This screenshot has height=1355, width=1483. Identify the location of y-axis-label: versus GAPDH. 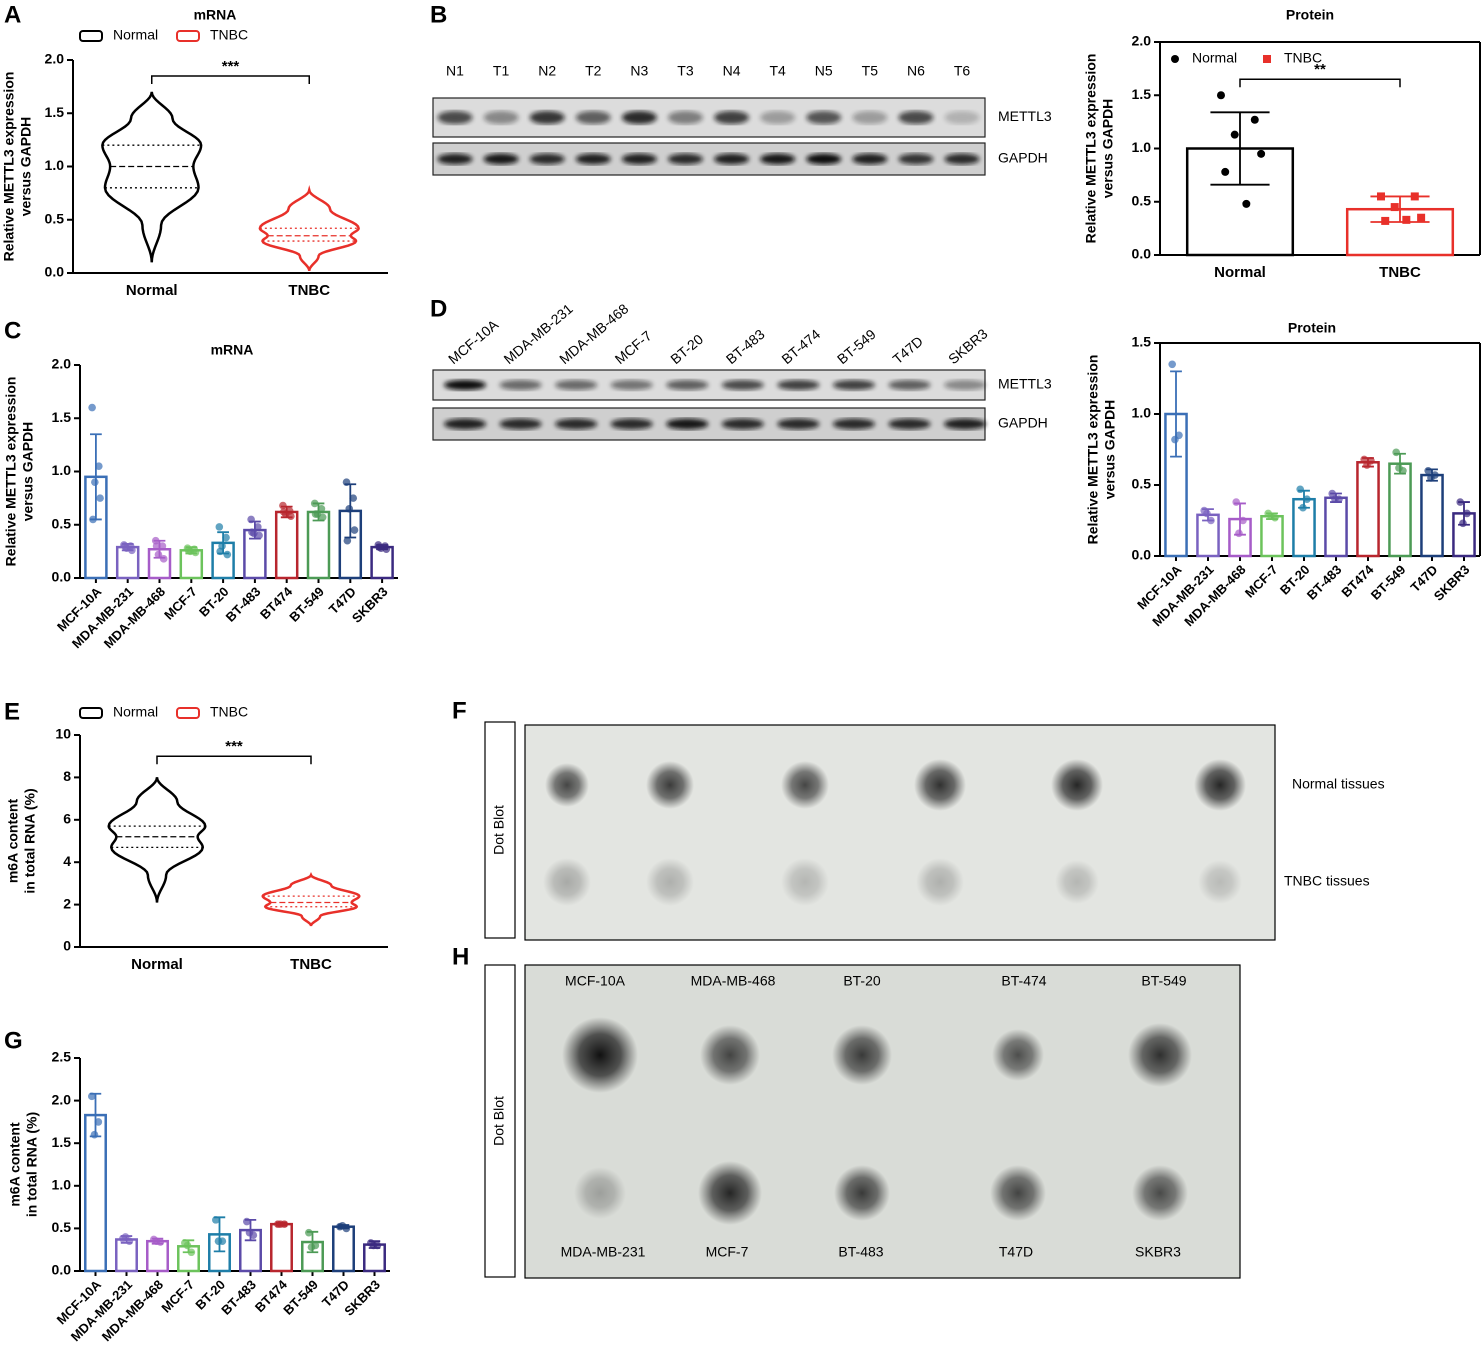
(1110, 450).